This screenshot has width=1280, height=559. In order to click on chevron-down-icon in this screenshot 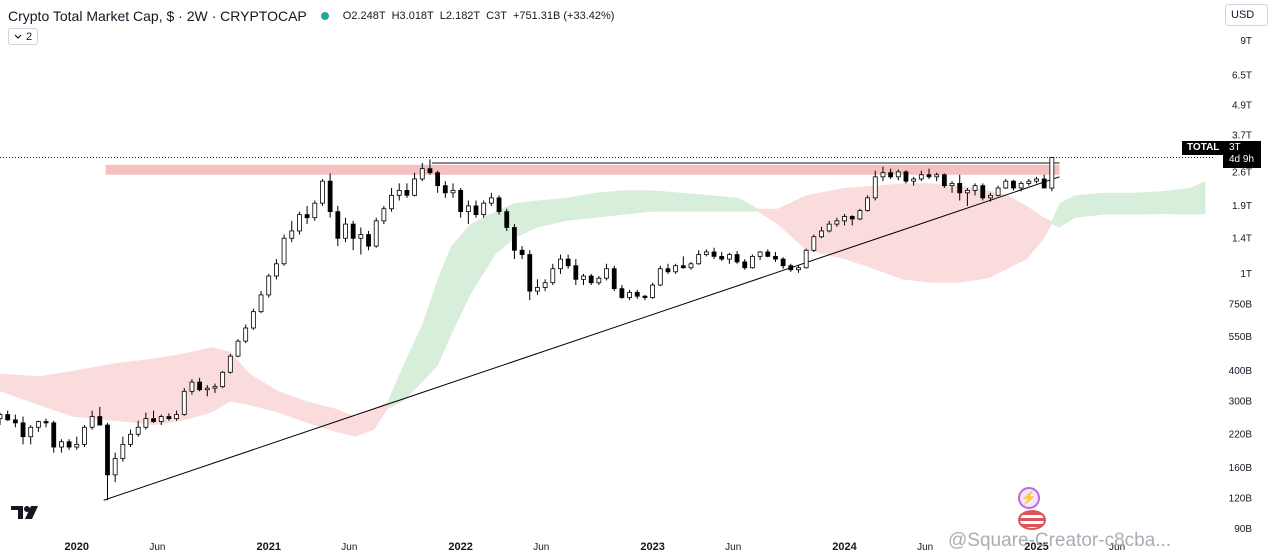, I will do `click(18, 36)`.